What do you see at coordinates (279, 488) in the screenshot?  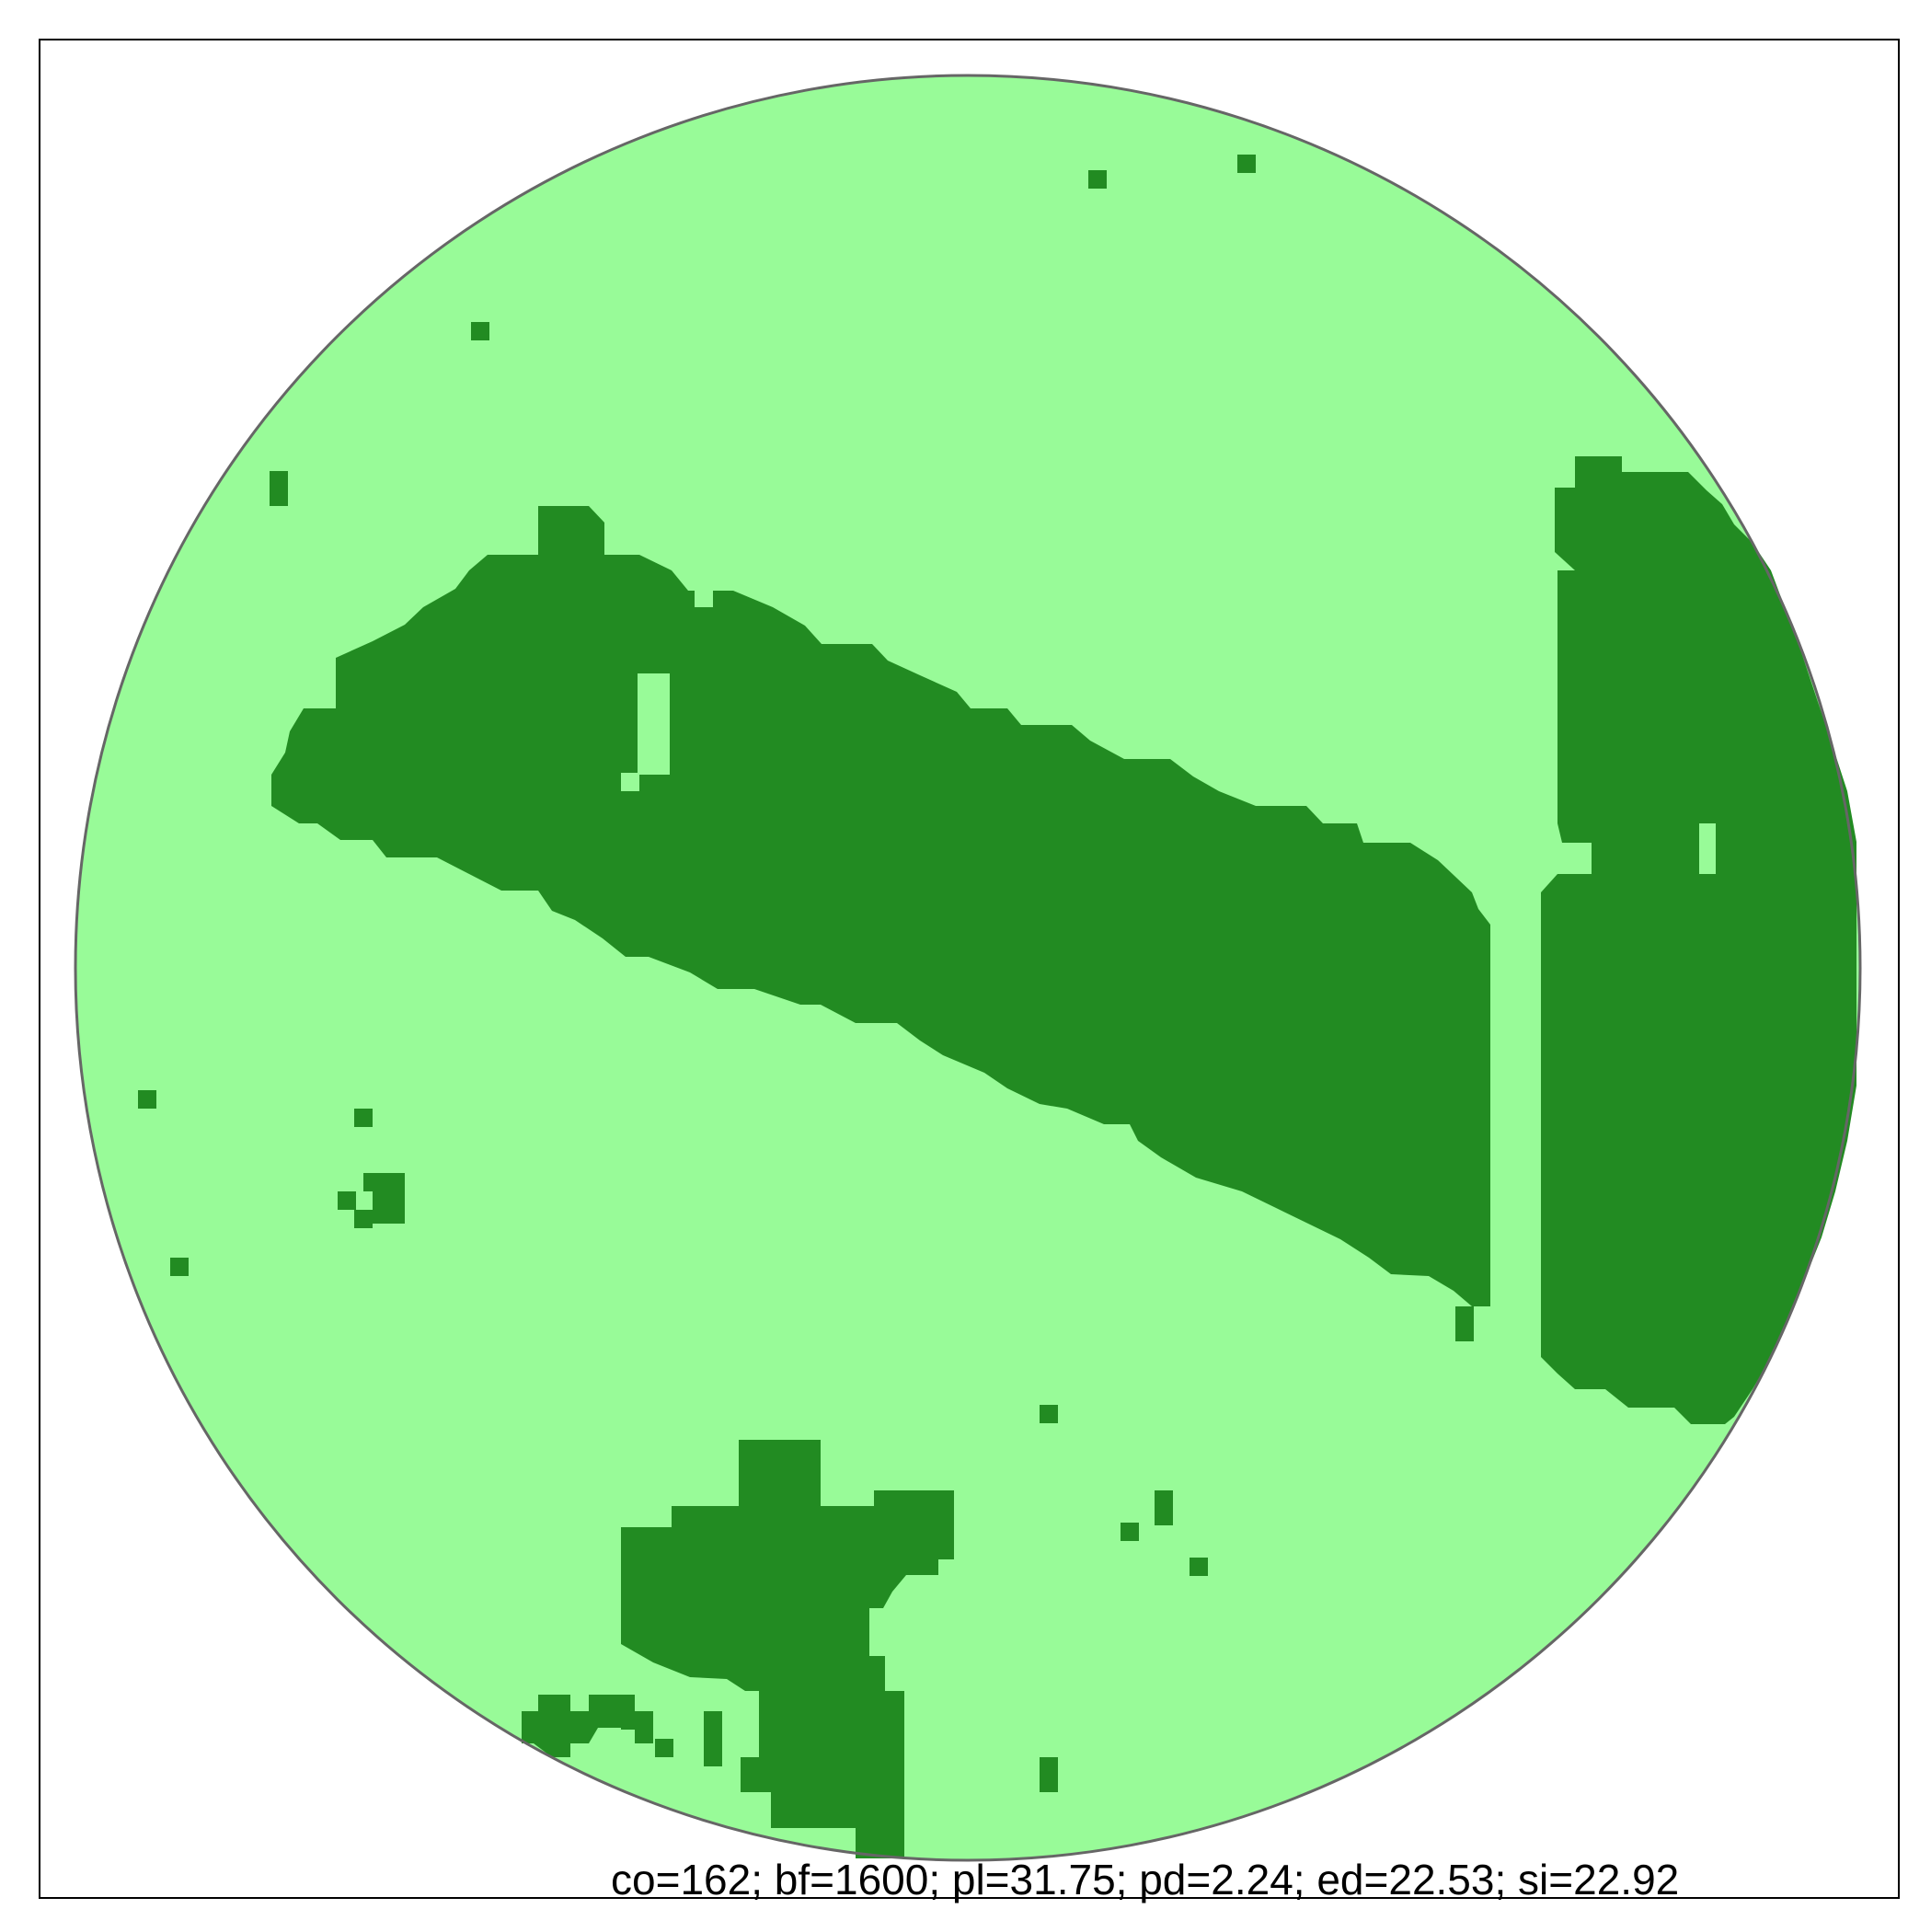 I see `northwest-cell` at bounding box center [279, 488].